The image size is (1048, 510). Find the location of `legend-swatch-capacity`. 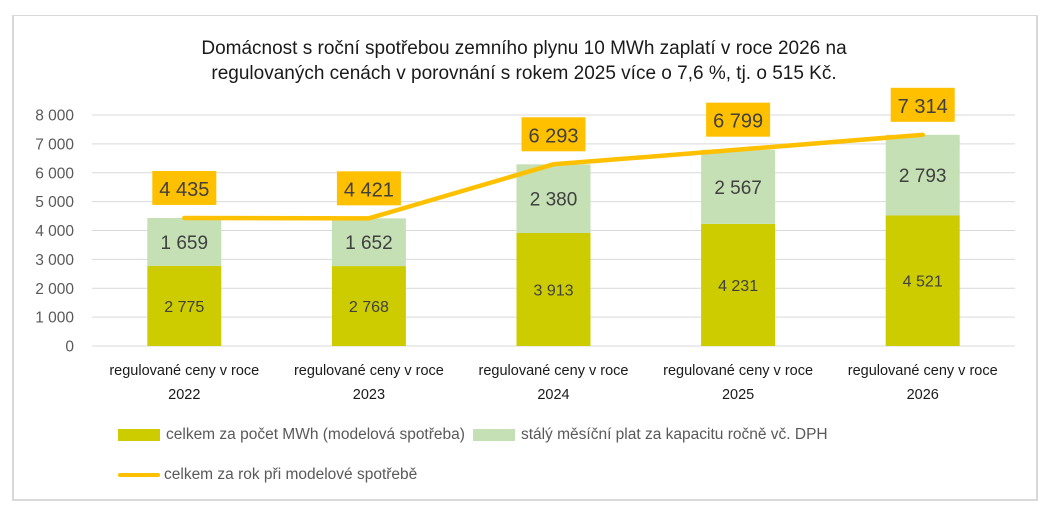

legend-swatch-capacity is located at coordinates (493, 435).